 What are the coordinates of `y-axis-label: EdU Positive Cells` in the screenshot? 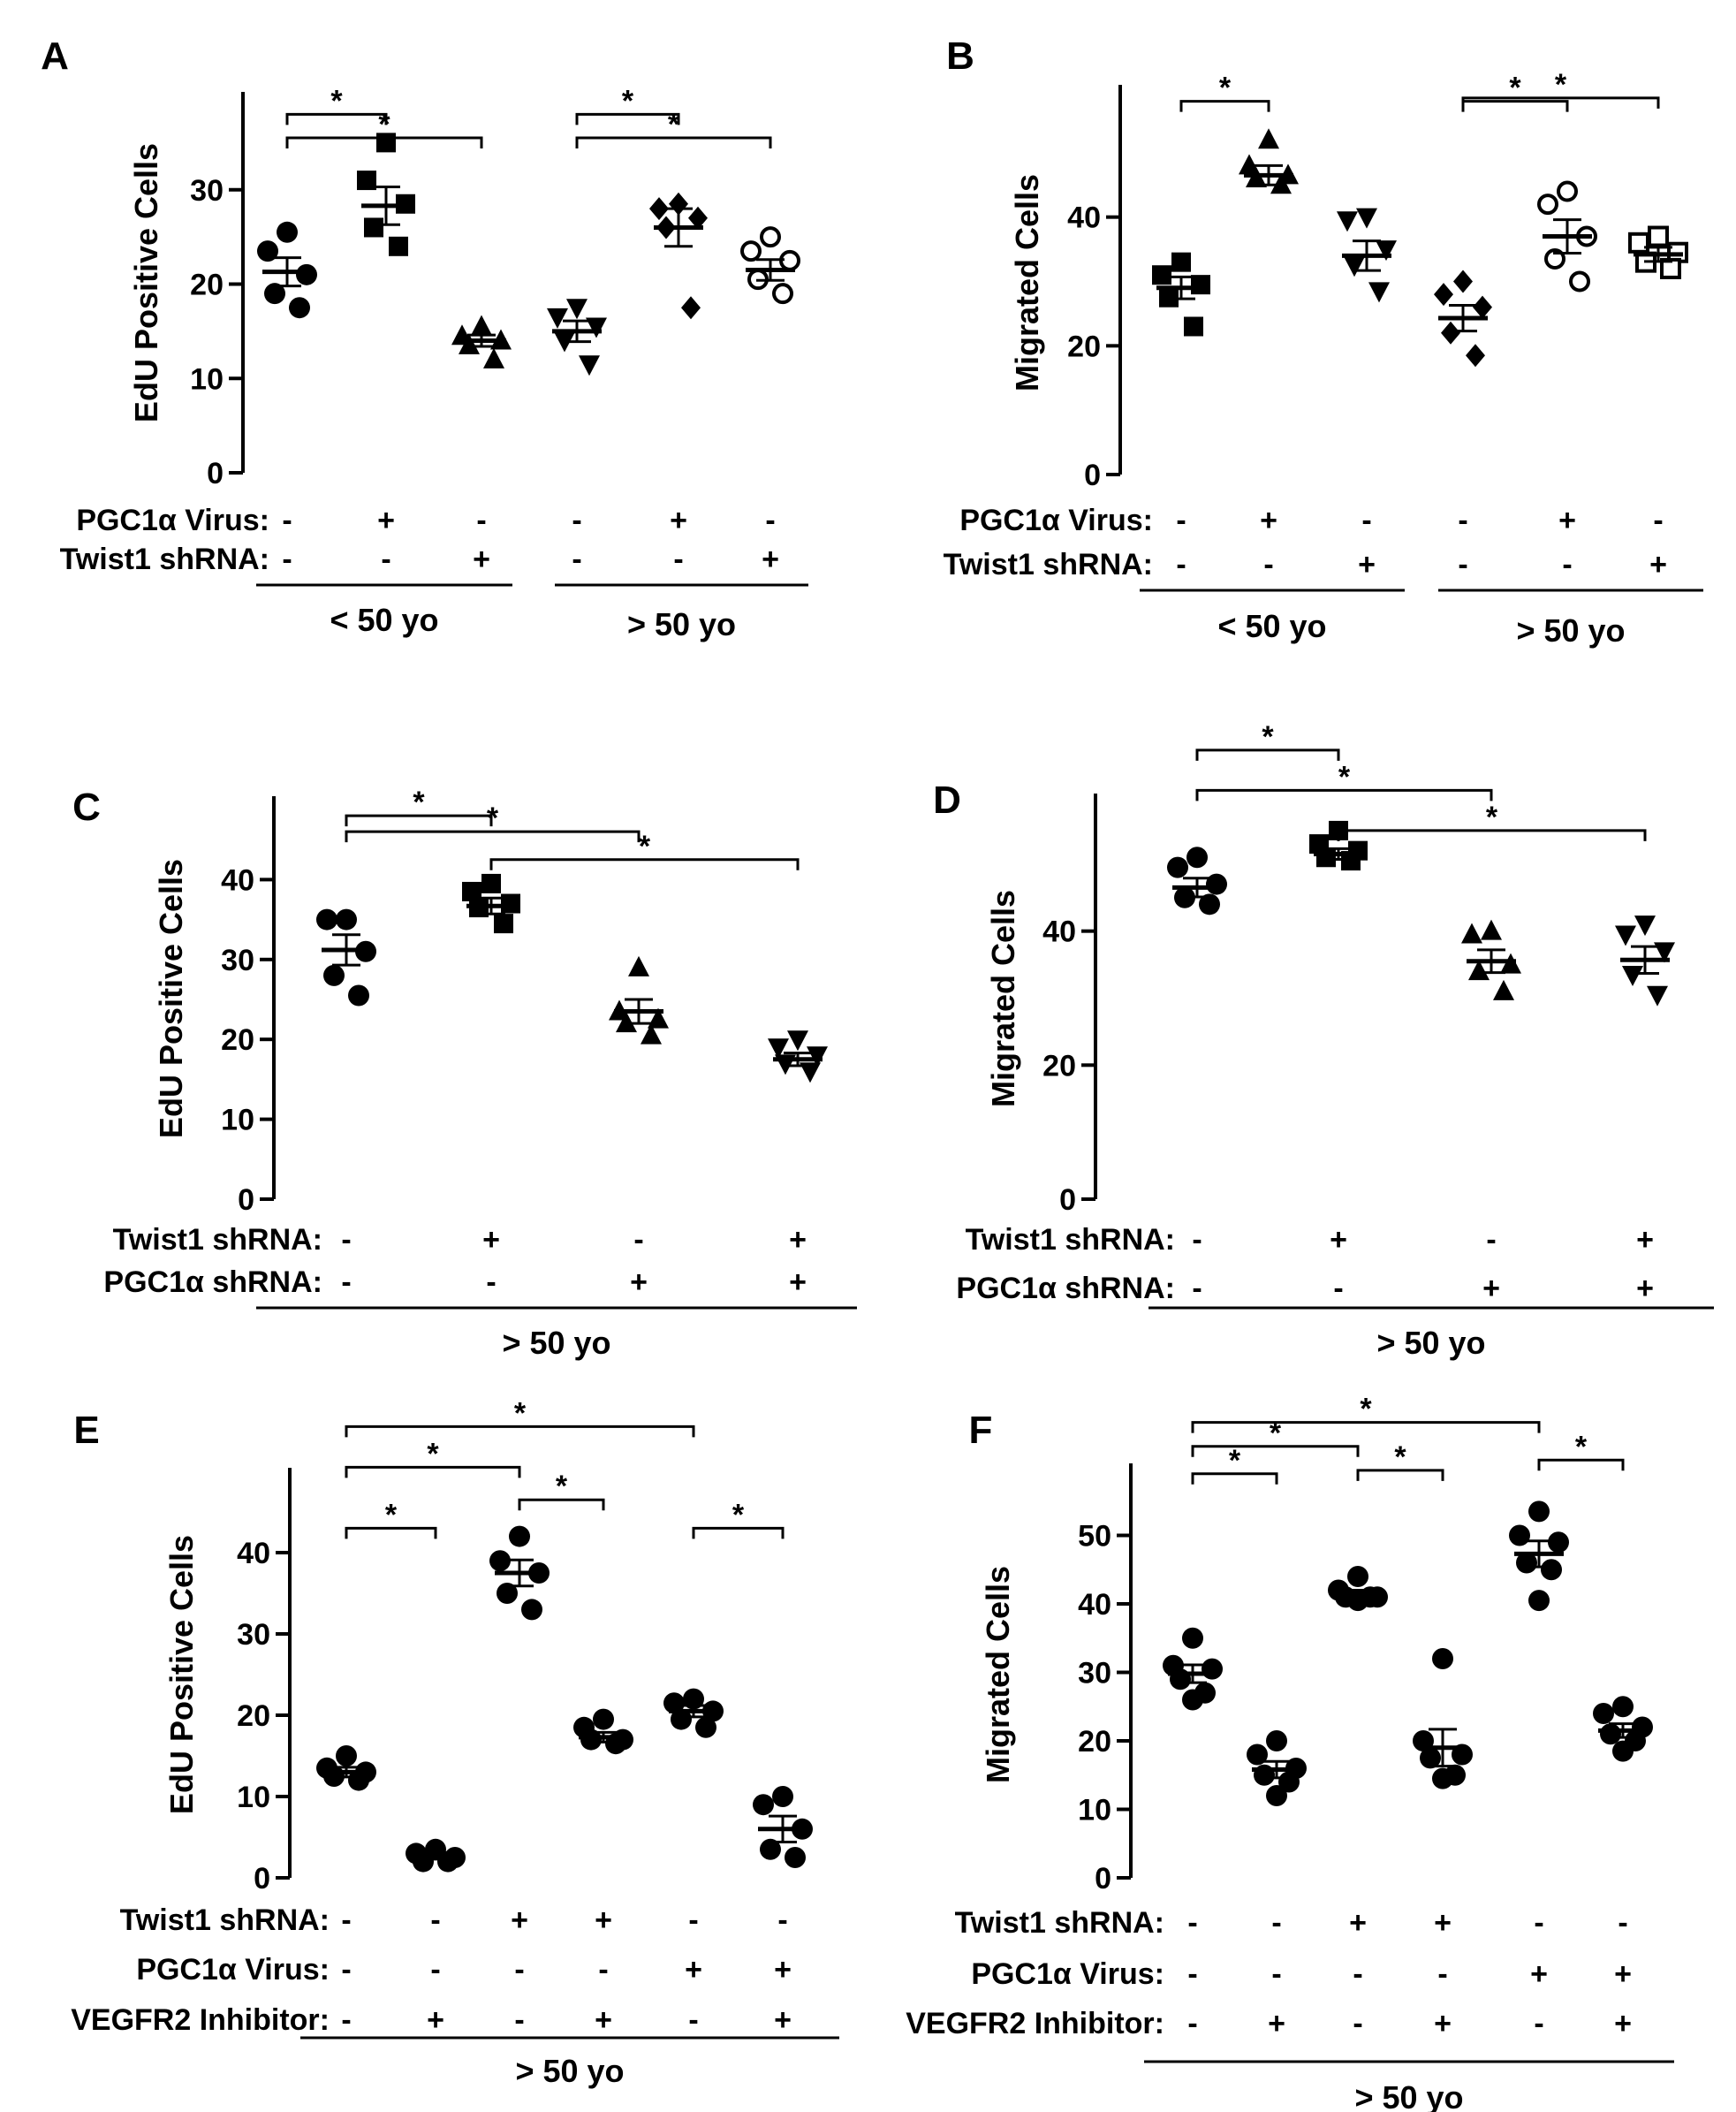 It's located at (146, 282).